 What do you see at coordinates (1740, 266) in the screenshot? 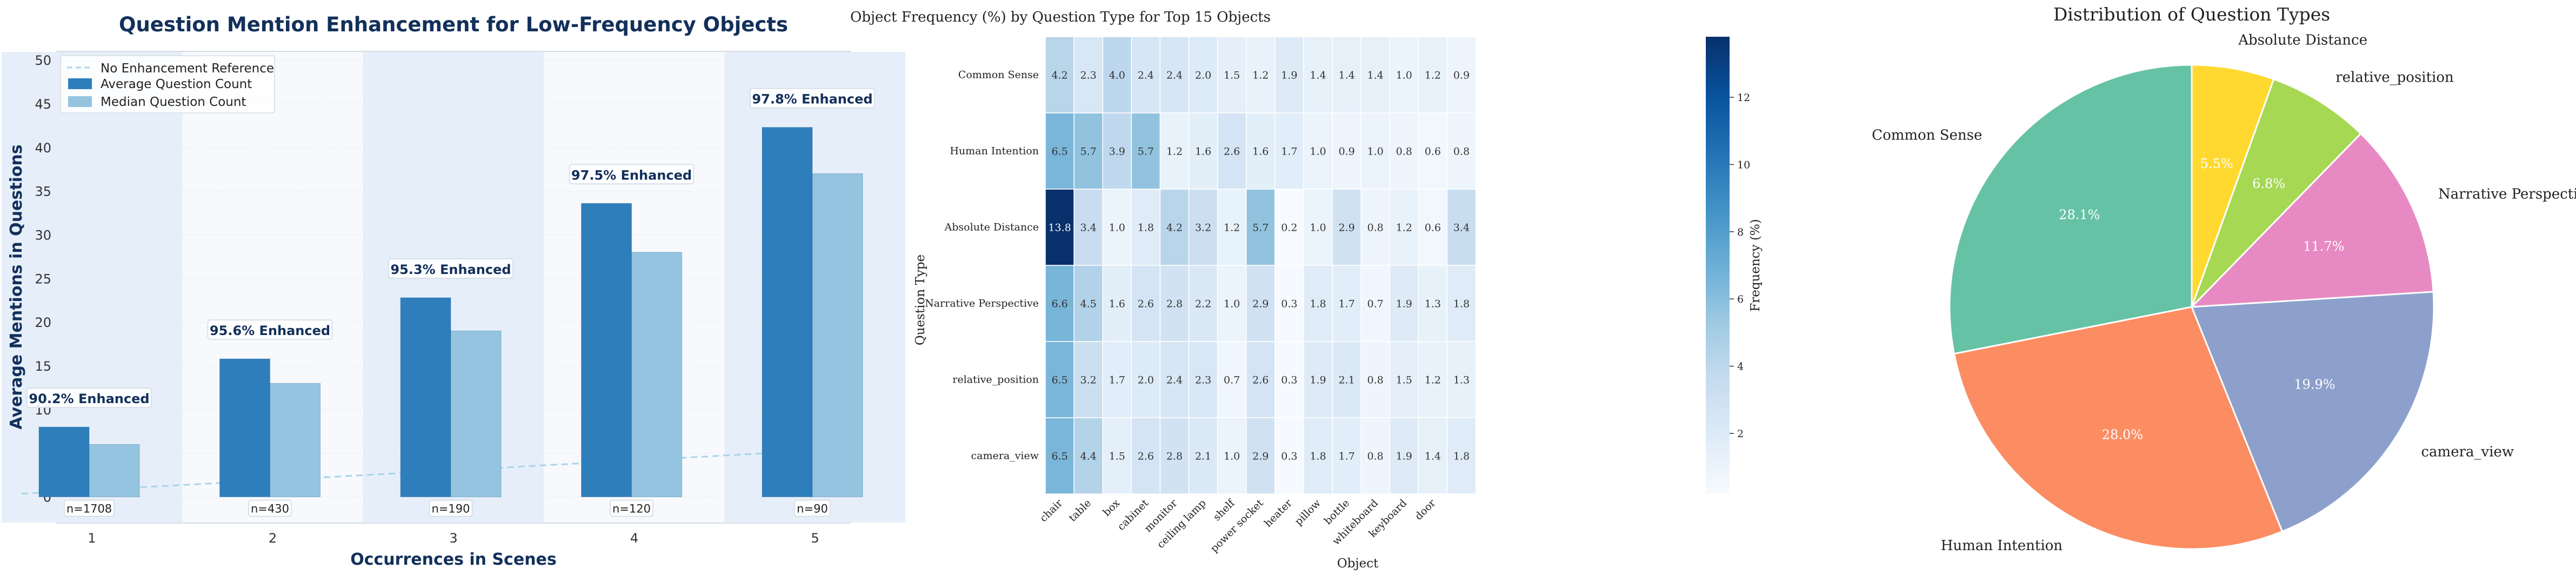
I see `colorbar-ticks: 2 4 6 8 10 12` at bounding box center [1740, 266].